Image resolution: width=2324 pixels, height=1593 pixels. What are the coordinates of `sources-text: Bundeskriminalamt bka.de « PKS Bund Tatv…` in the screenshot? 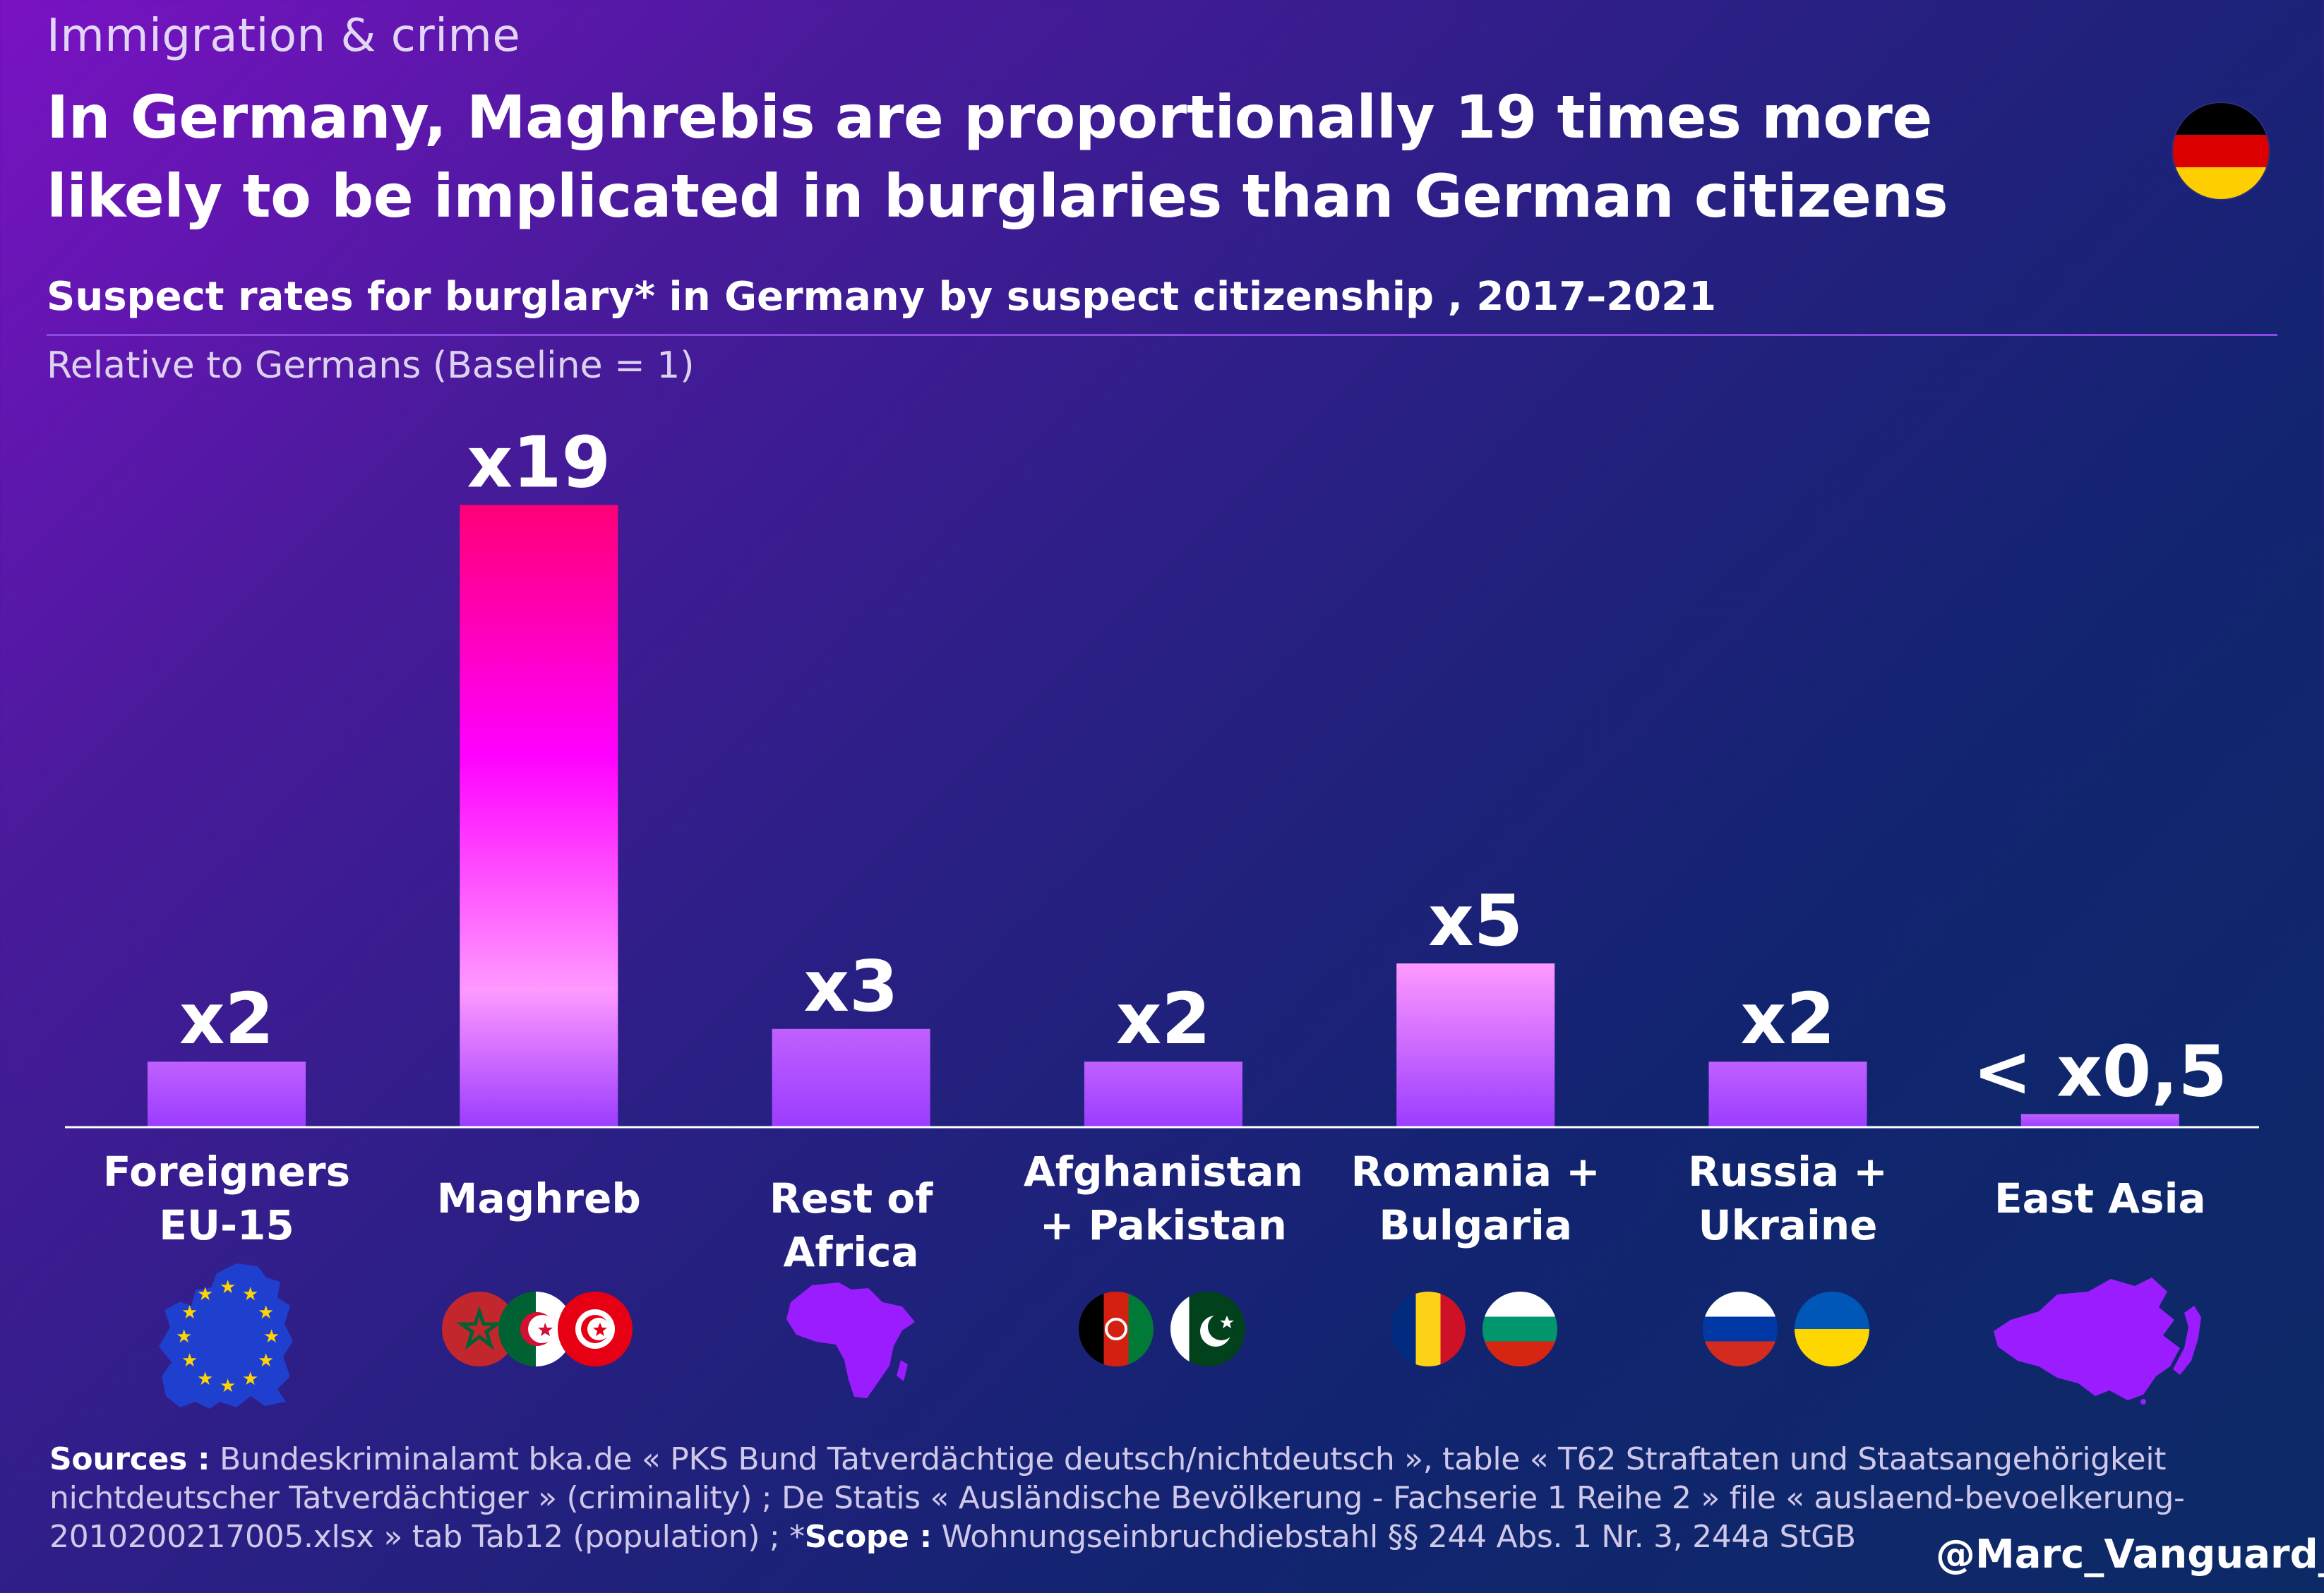 It's located at (1117, 1498).